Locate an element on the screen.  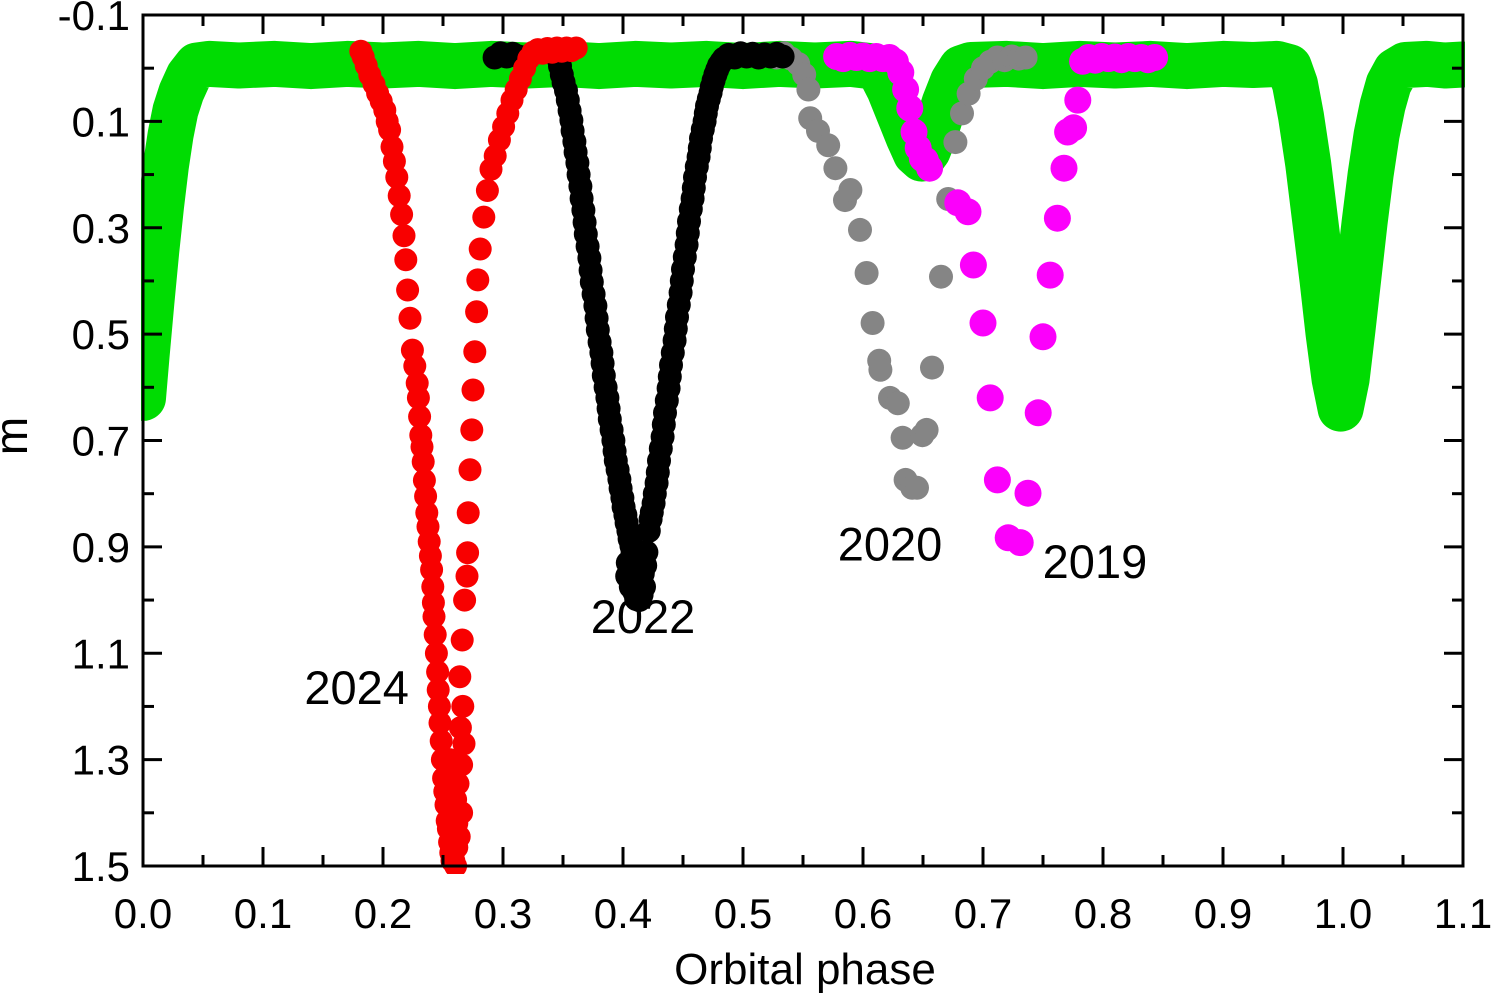
x-tick-label: 1.1 is located at coordinates (1463, 913).